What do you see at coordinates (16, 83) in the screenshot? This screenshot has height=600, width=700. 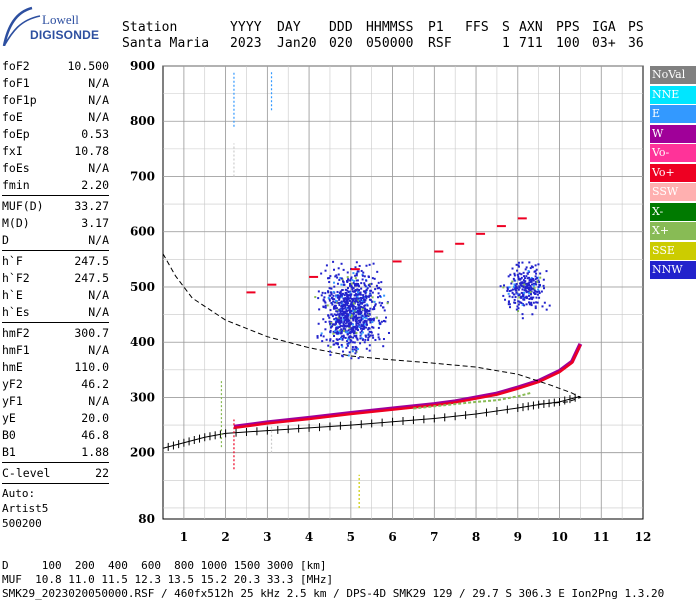 I see `parameter-name: foF1` at bounding box center [16, 83].